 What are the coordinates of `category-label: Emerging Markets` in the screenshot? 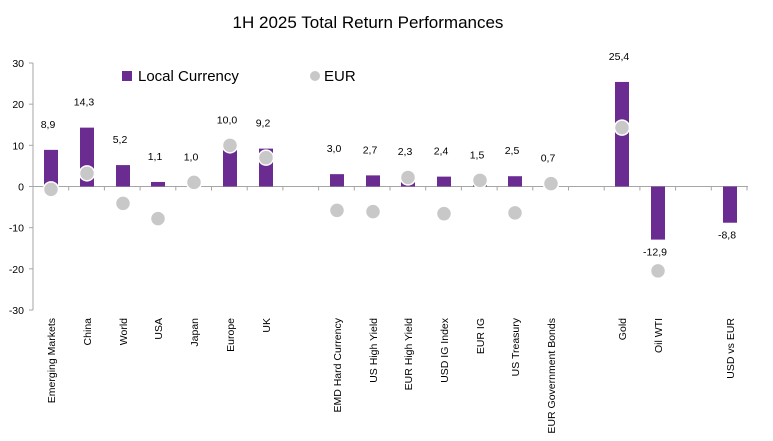 It's located at (52, 360).